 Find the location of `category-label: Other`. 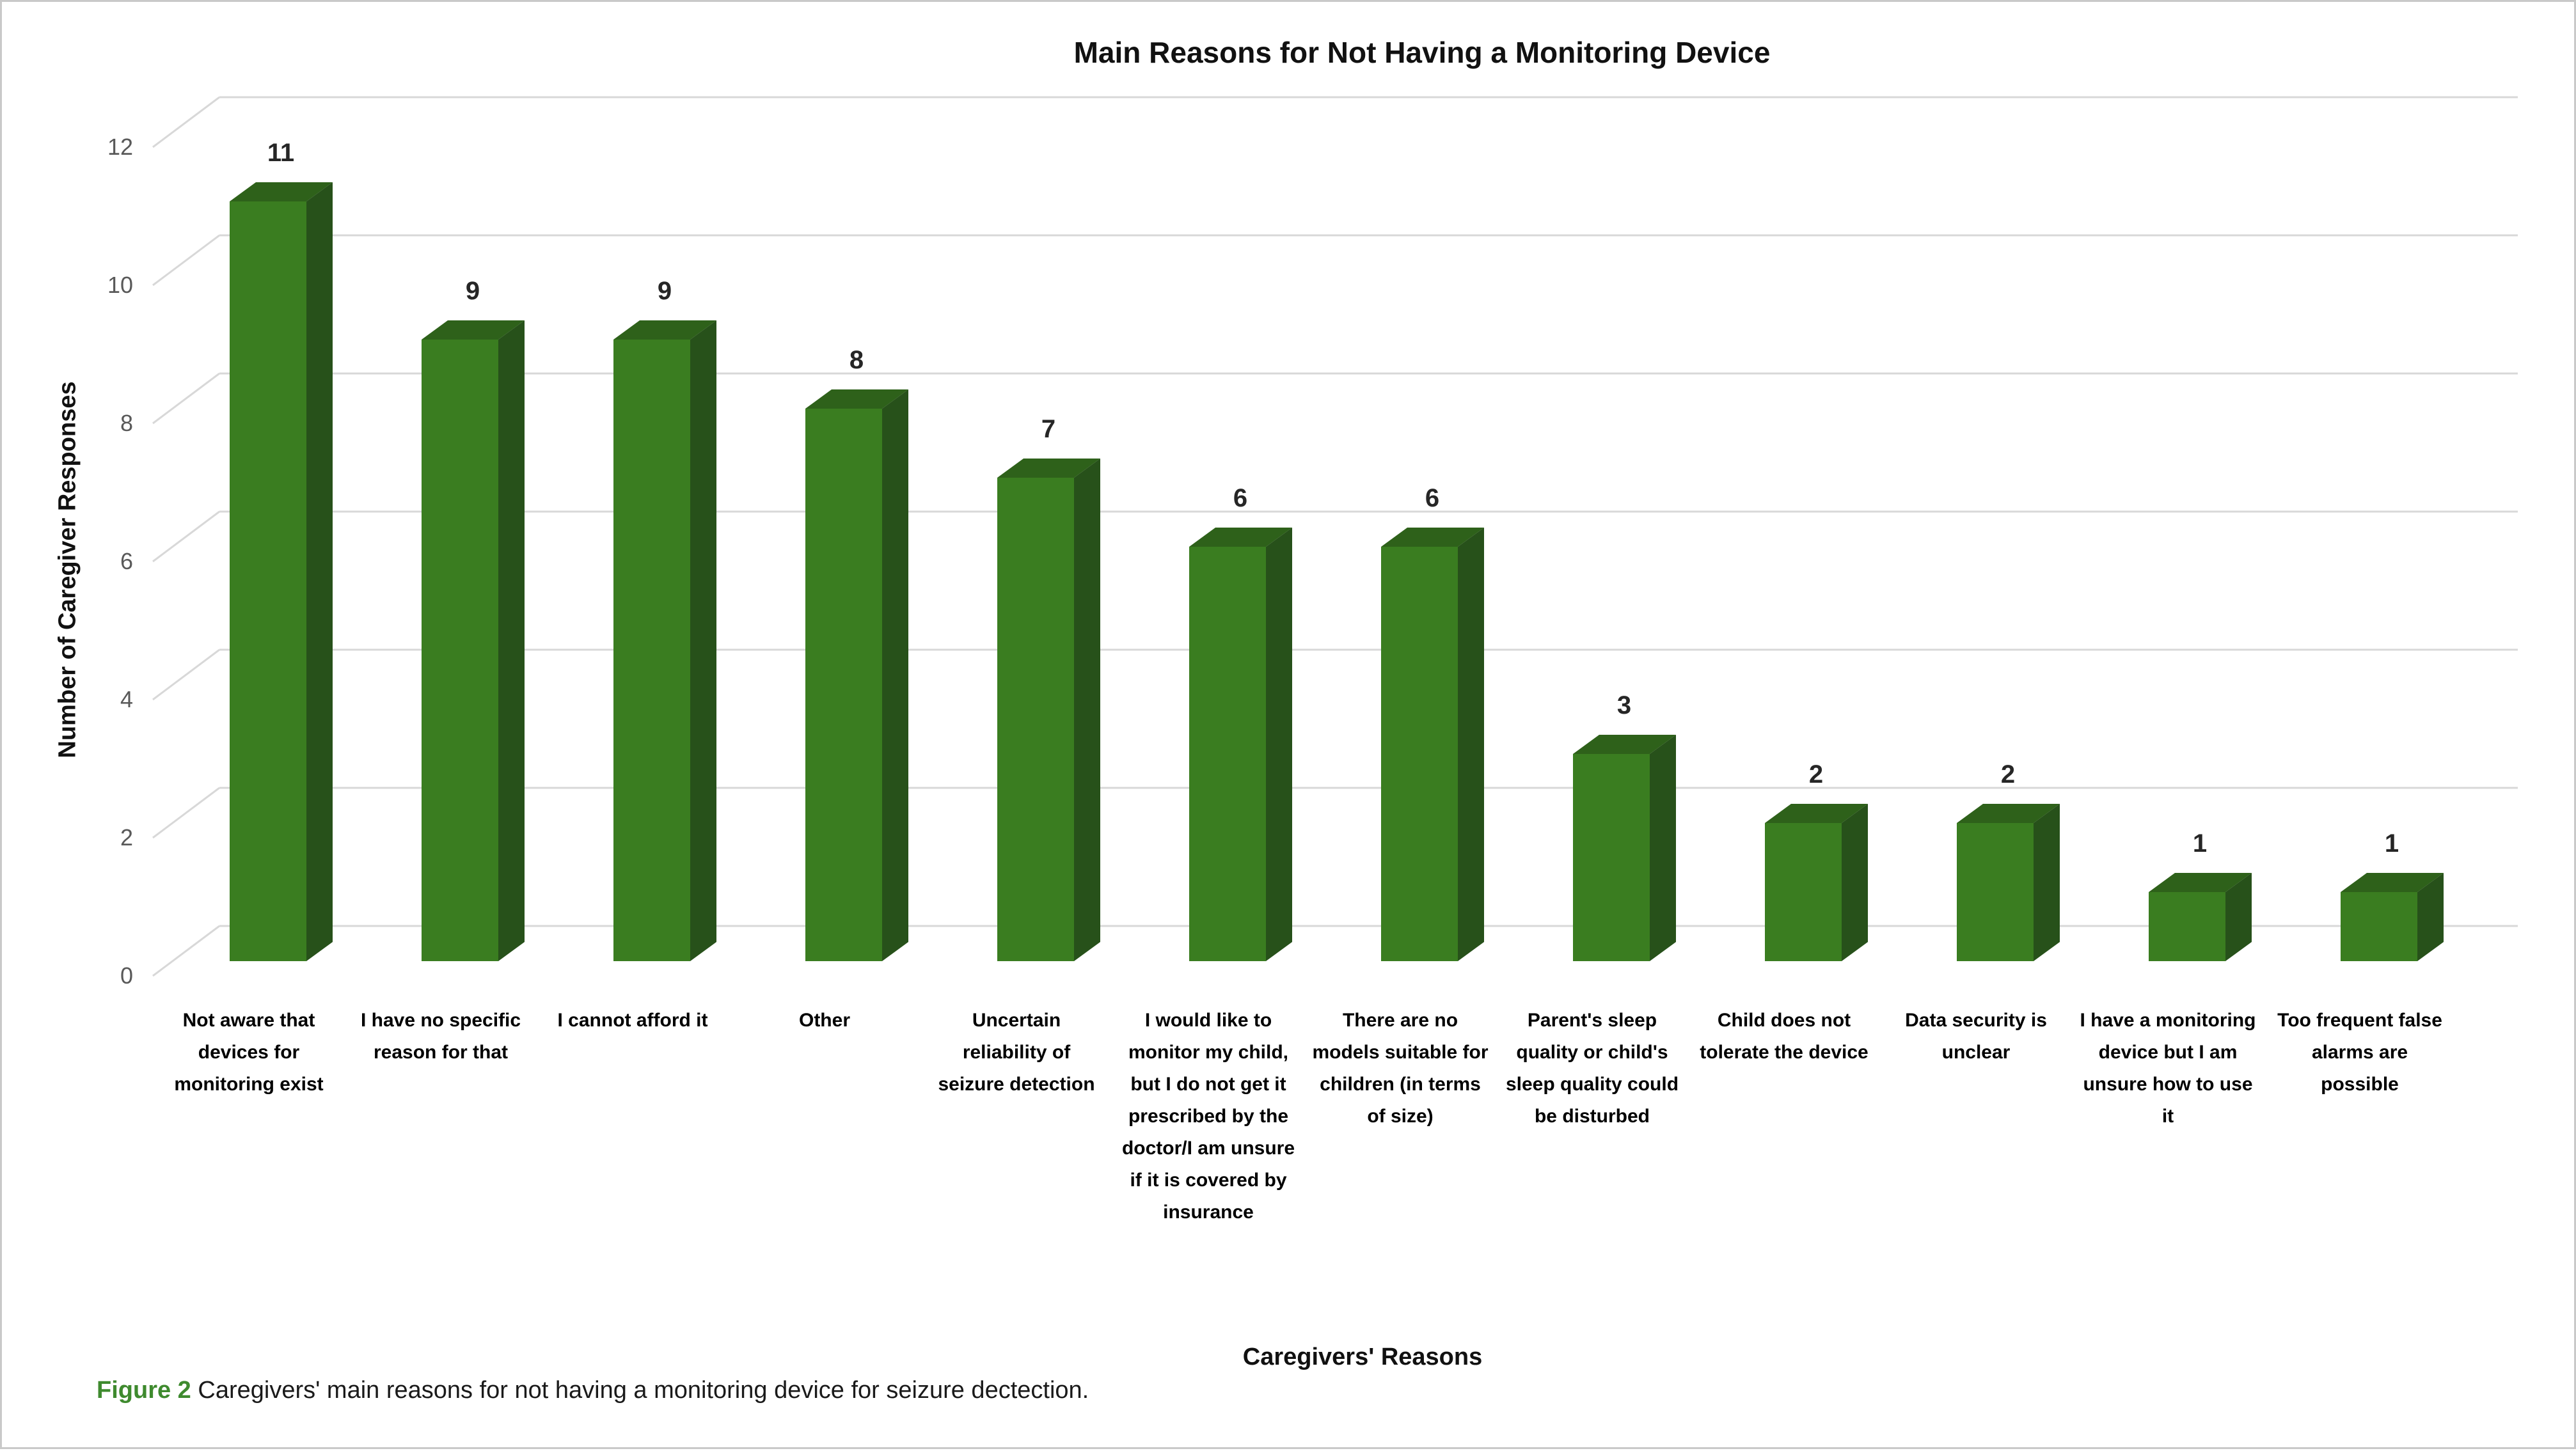

category-label: Other is located at coordinates (824, 1020).